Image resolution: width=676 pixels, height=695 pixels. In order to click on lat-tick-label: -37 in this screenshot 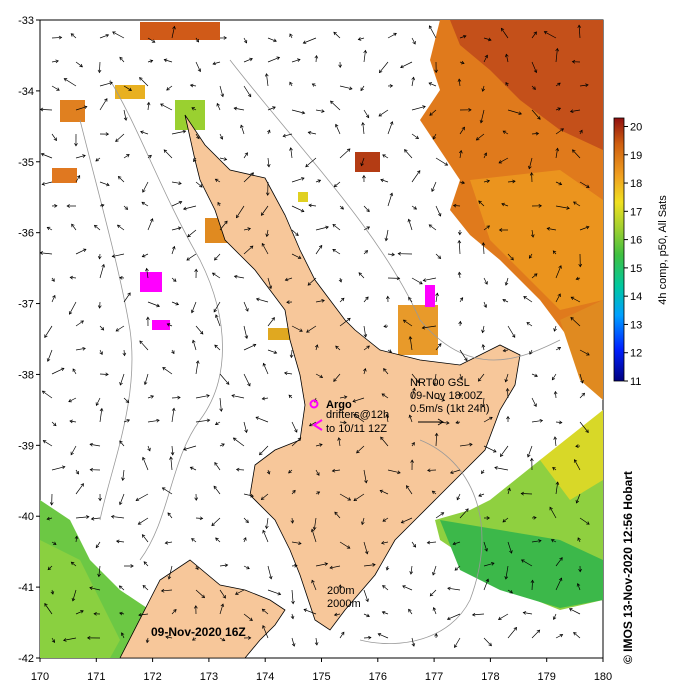, I will do `click(26, 305)`.